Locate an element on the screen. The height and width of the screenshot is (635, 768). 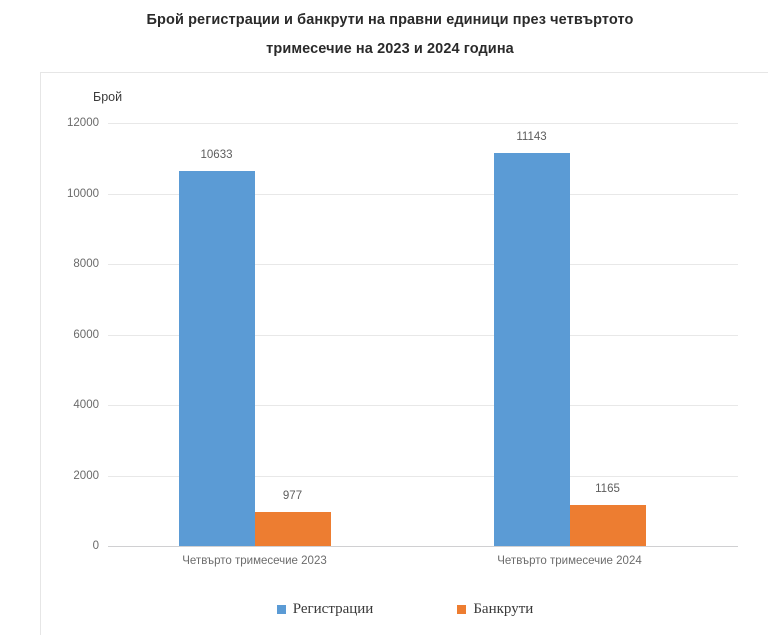
bar-регистрации-0 is located at coordinates (216, 358).